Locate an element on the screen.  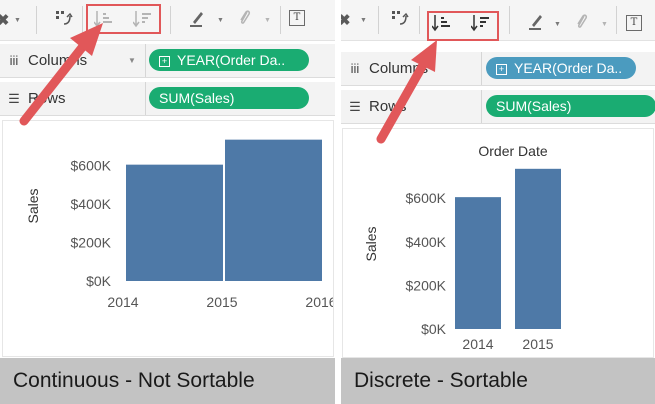
caption-right: Discrete - Sortable is located at coordinates (498, 381).